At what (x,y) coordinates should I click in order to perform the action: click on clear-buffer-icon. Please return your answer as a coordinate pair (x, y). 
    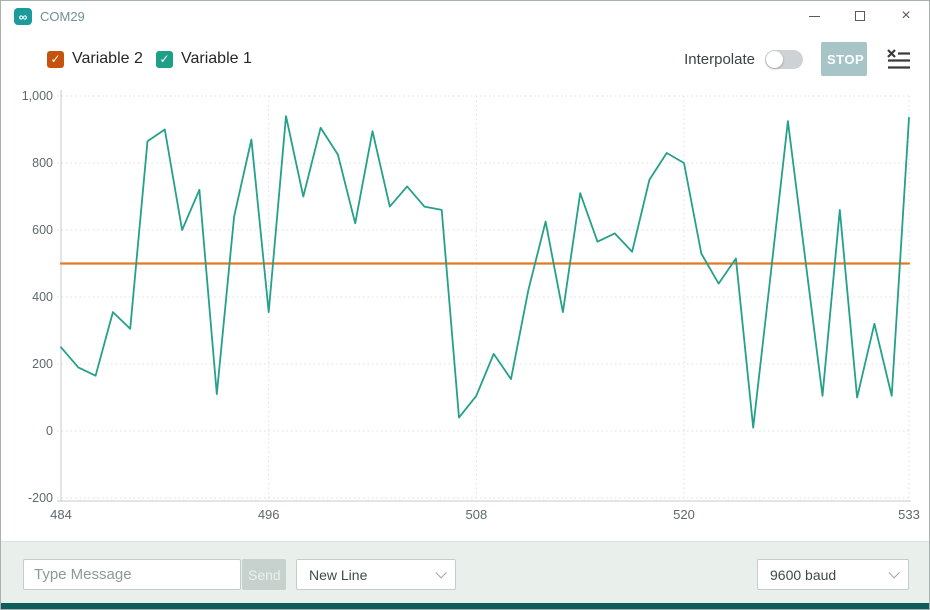
    Looking at the image, I should click on (899, 59).